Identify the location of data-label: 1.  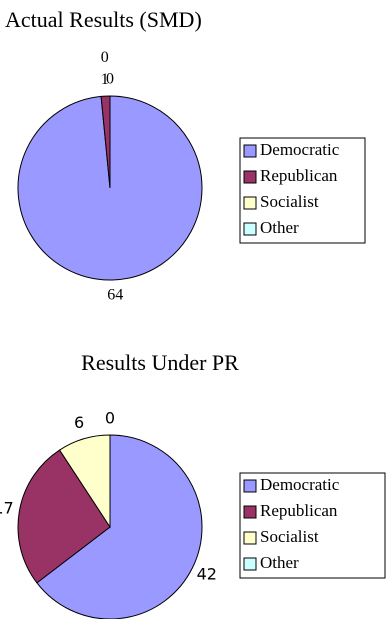
(105, 79).